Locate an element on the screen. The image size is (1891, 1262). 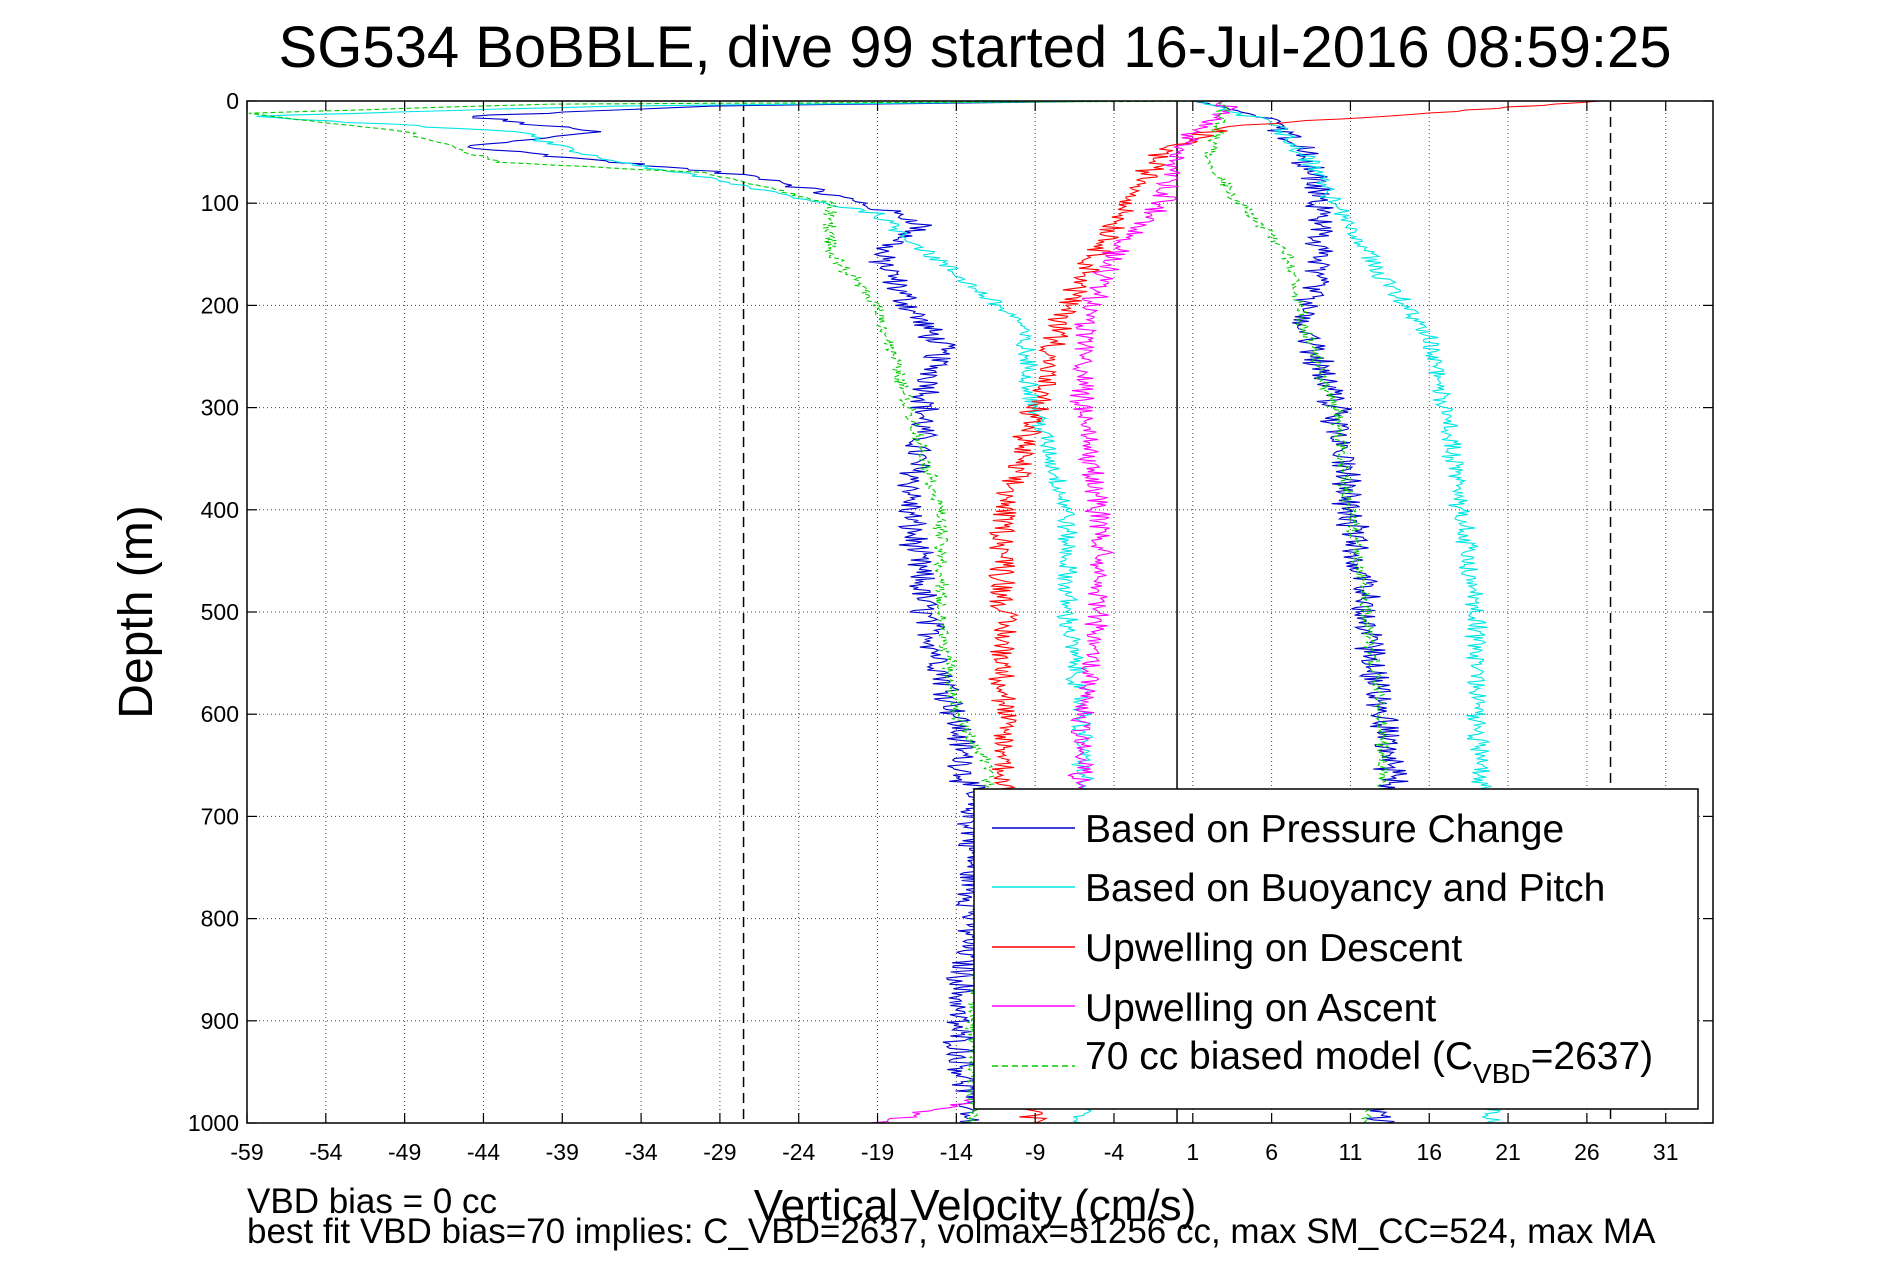
y-axis-label: Depth (m) is located at coordinates (136, 611).